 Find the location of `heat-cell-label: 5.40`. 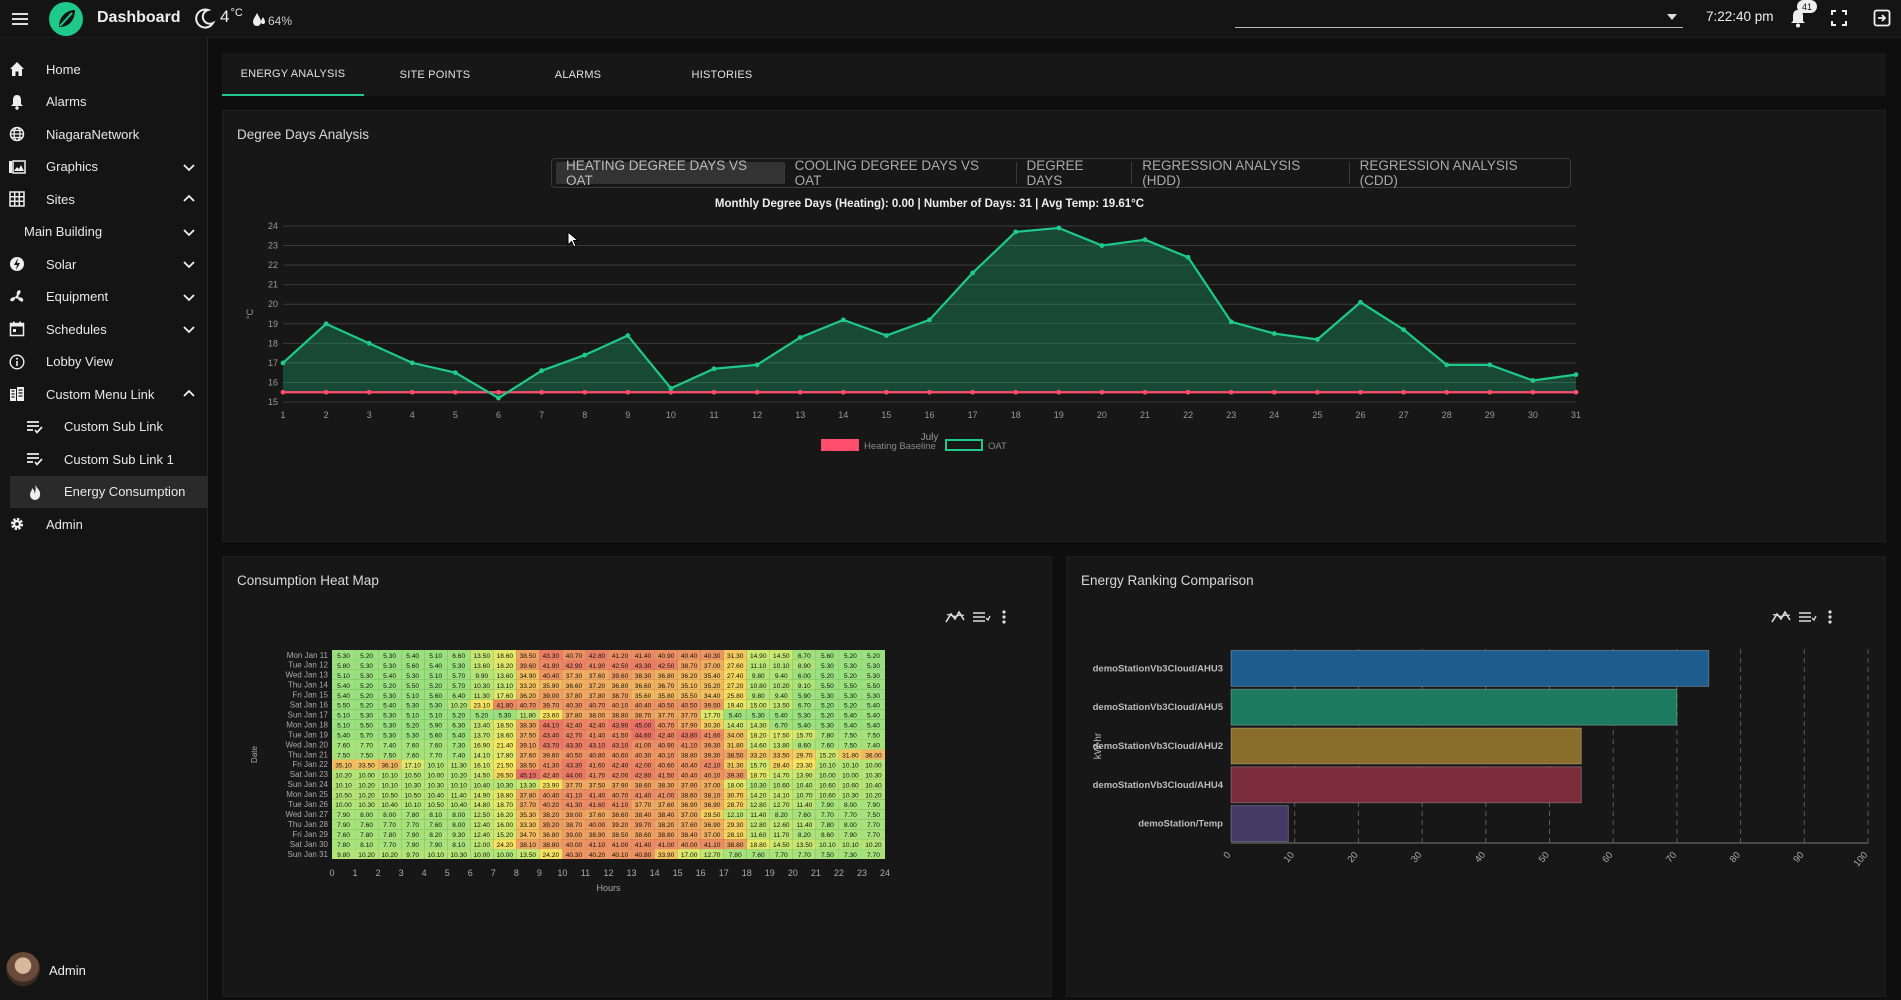

heat-cell-label: 5.40 is located at coordinates (873, 716).